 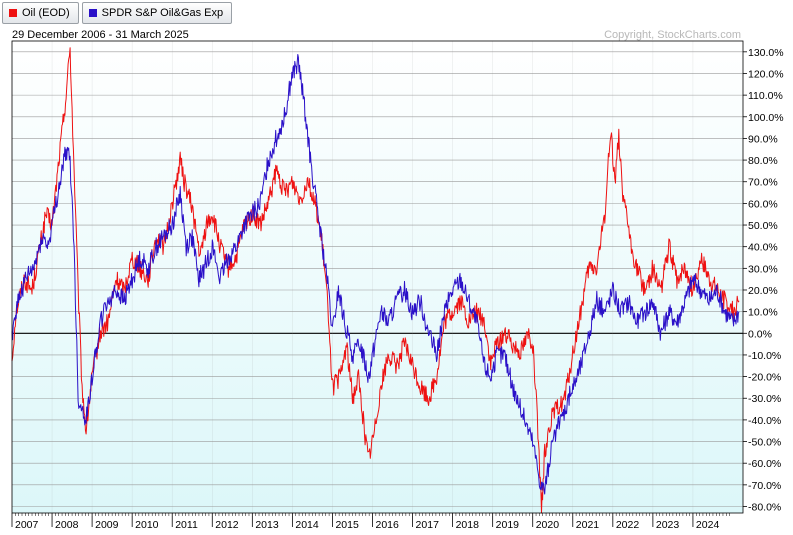 I want to click on y-tick-label: 20.0%, so click(x=763, y=291).